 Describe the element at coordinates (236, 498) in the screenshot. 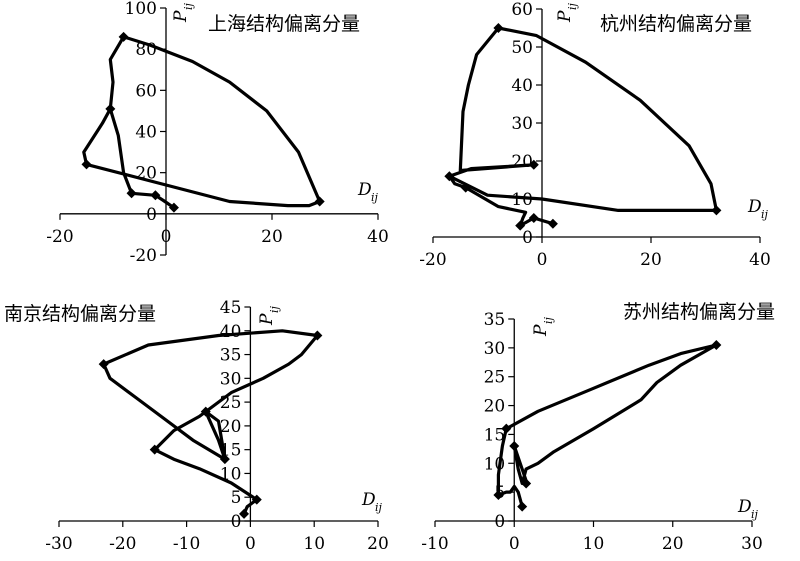

I see `y-tick-label: 5` at that location.